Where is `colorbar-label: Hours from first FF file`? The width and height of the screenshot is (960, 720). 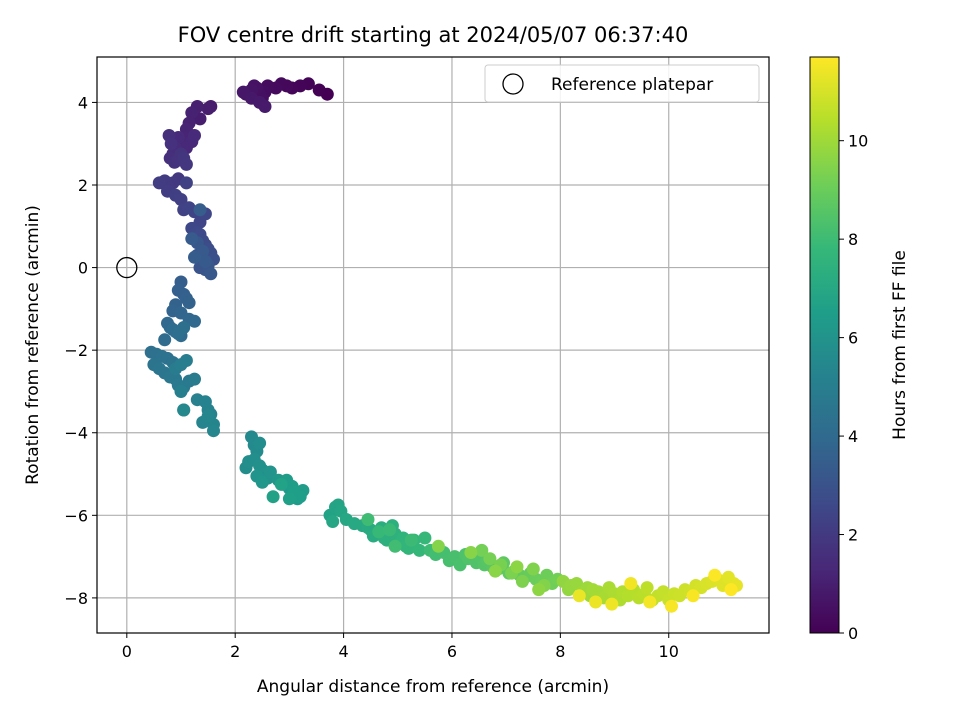 colorbar-label: Hours from first FF file is located at coordinates (900, 345).